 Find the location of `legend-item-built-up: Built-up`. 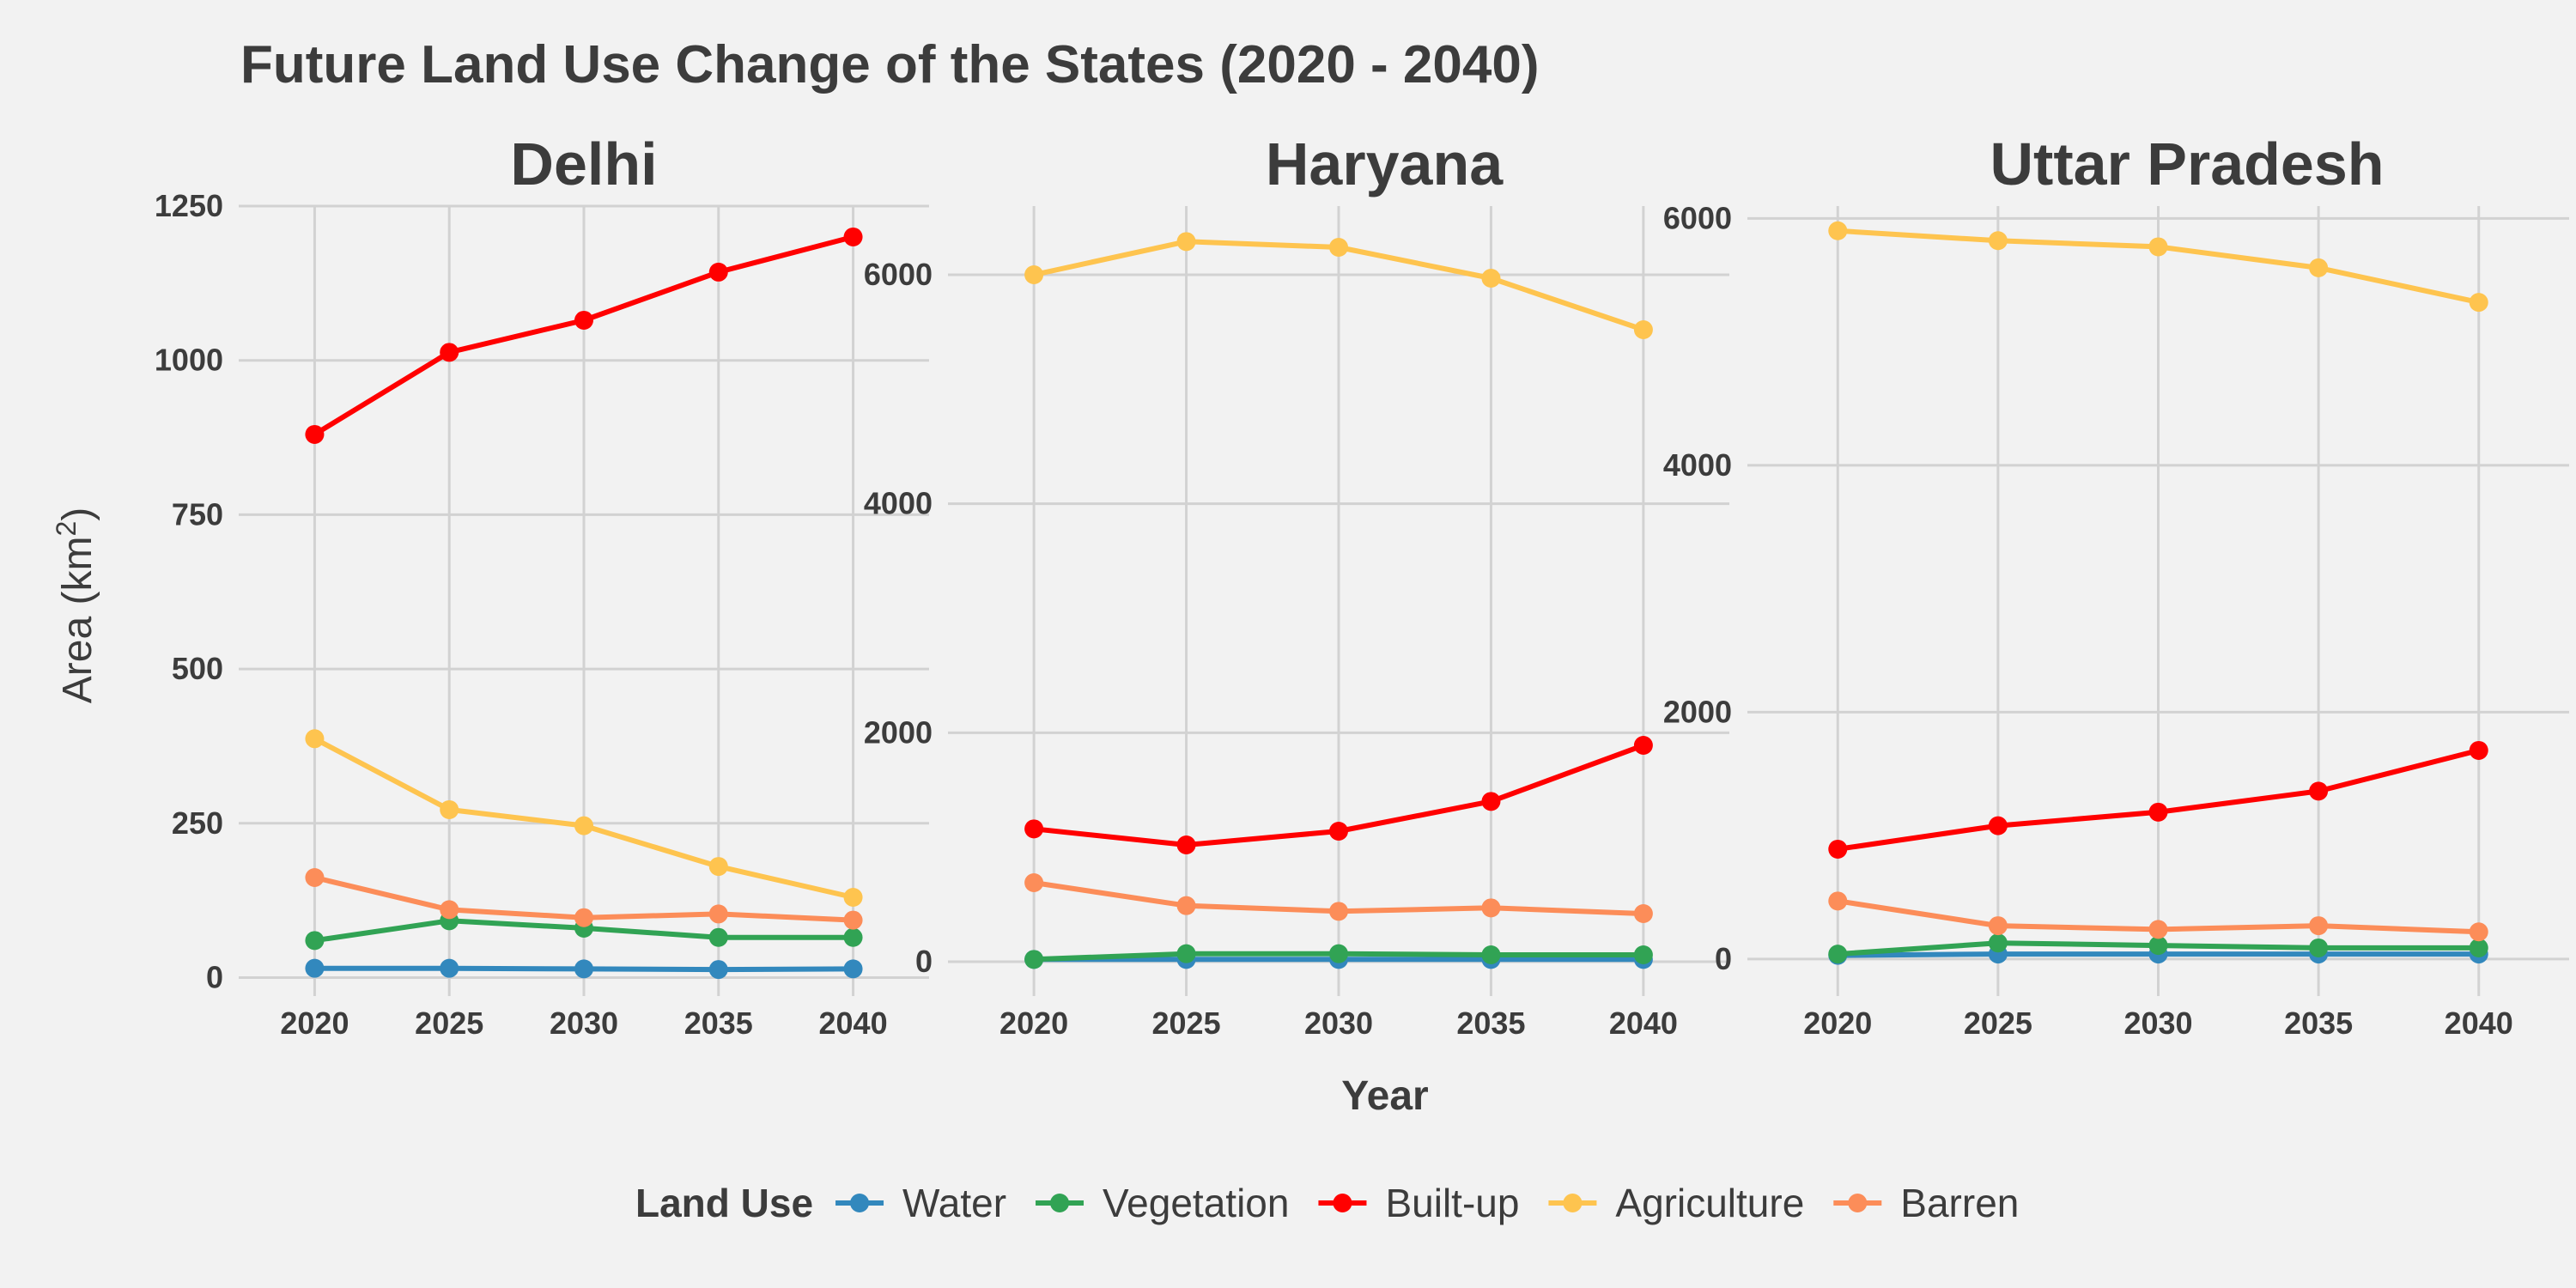

legend-item-built-up: Built-up is located at coordinates (1418, 1203).